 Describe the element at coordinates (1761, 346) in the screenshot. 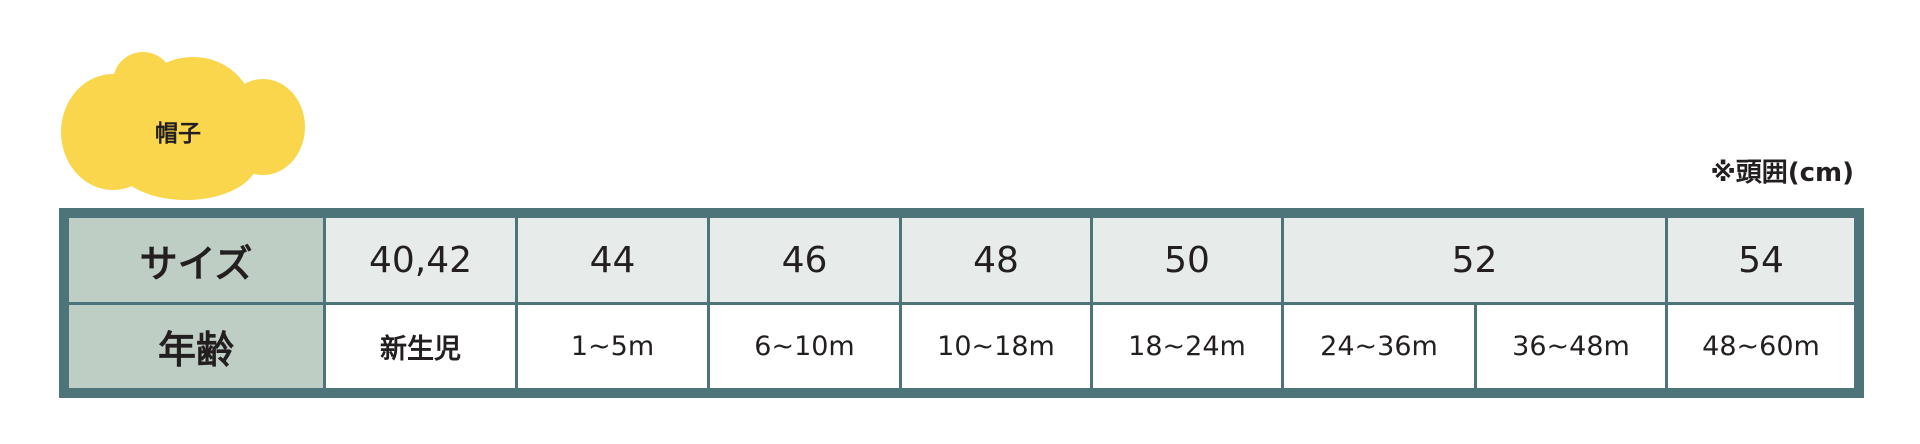

I see `age-cell: 48~60m` at that location.